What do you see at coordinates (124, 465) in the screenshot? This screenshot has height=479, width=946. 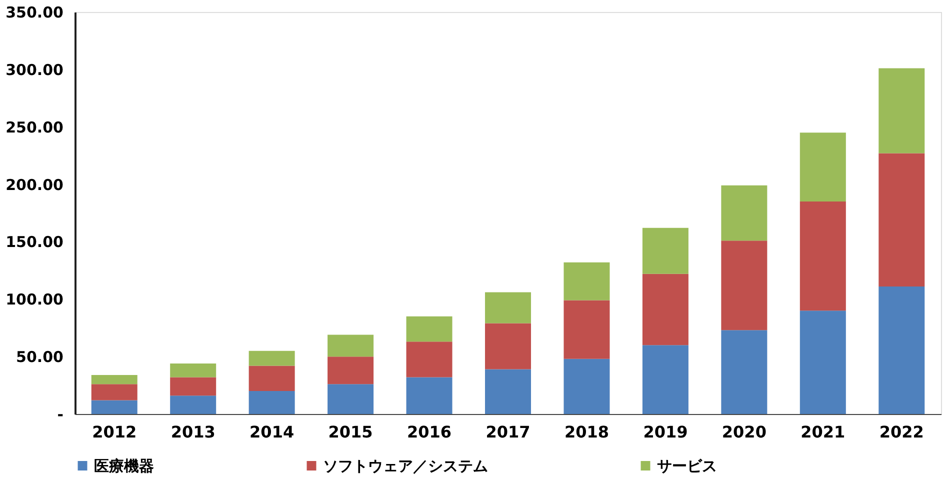 I see `legend-label: 医療機器` at bounding box center [124, 465].